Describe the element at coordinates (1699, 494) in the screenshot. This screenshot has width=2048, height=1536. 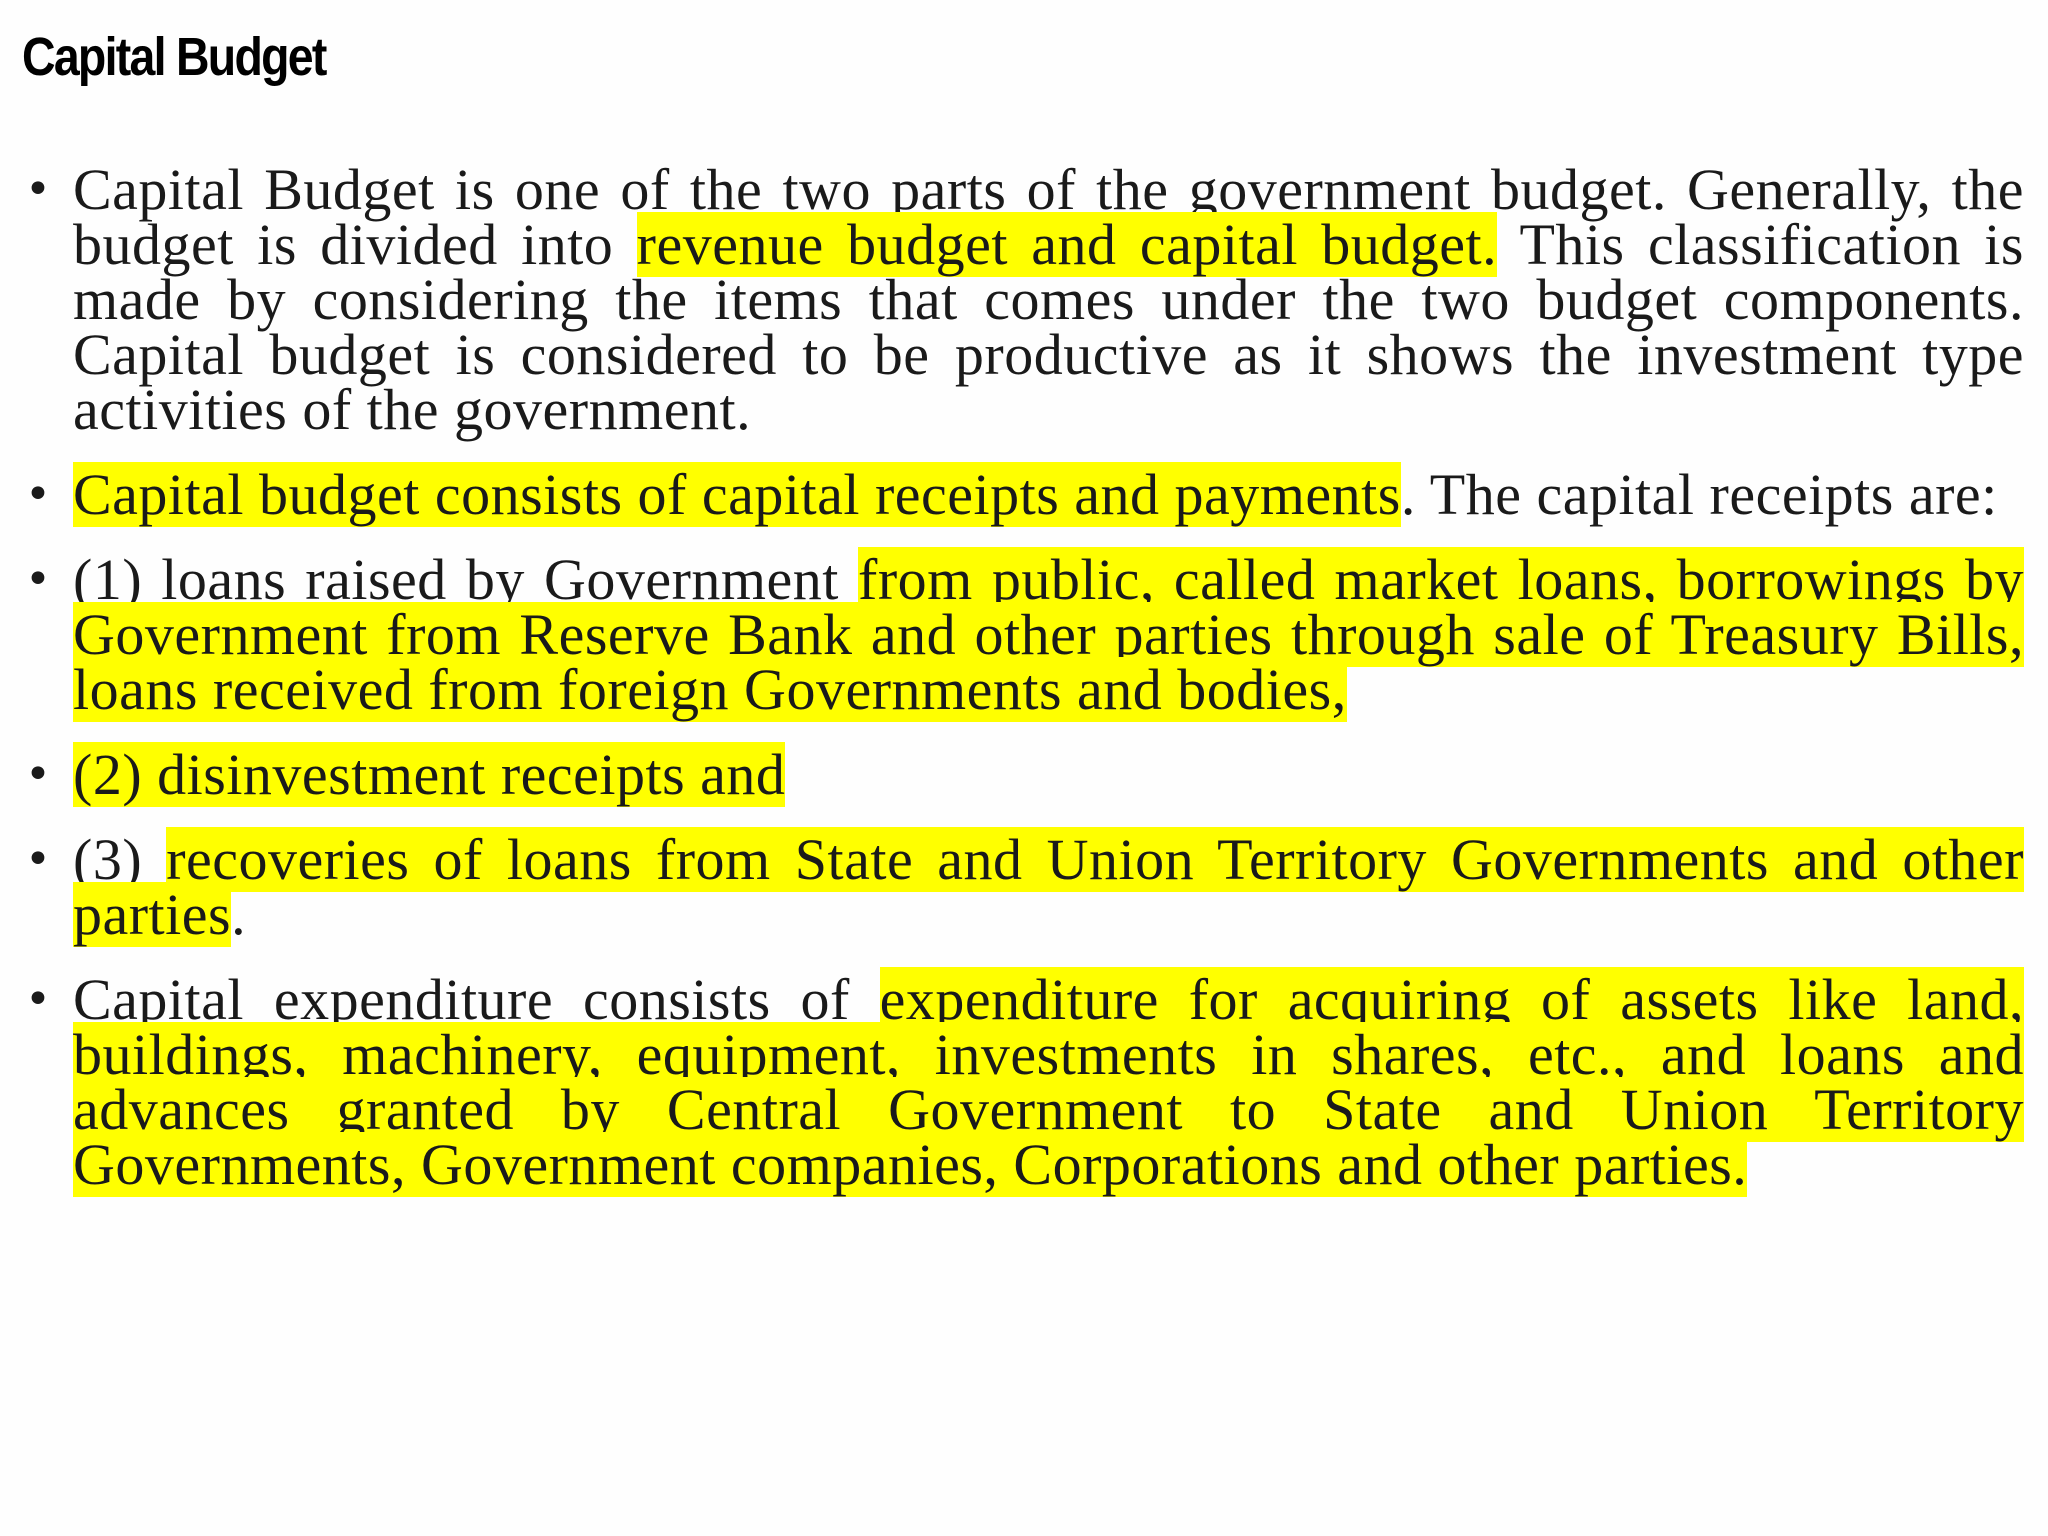
I see `text-segment: . The capital receipts are:` at that location.